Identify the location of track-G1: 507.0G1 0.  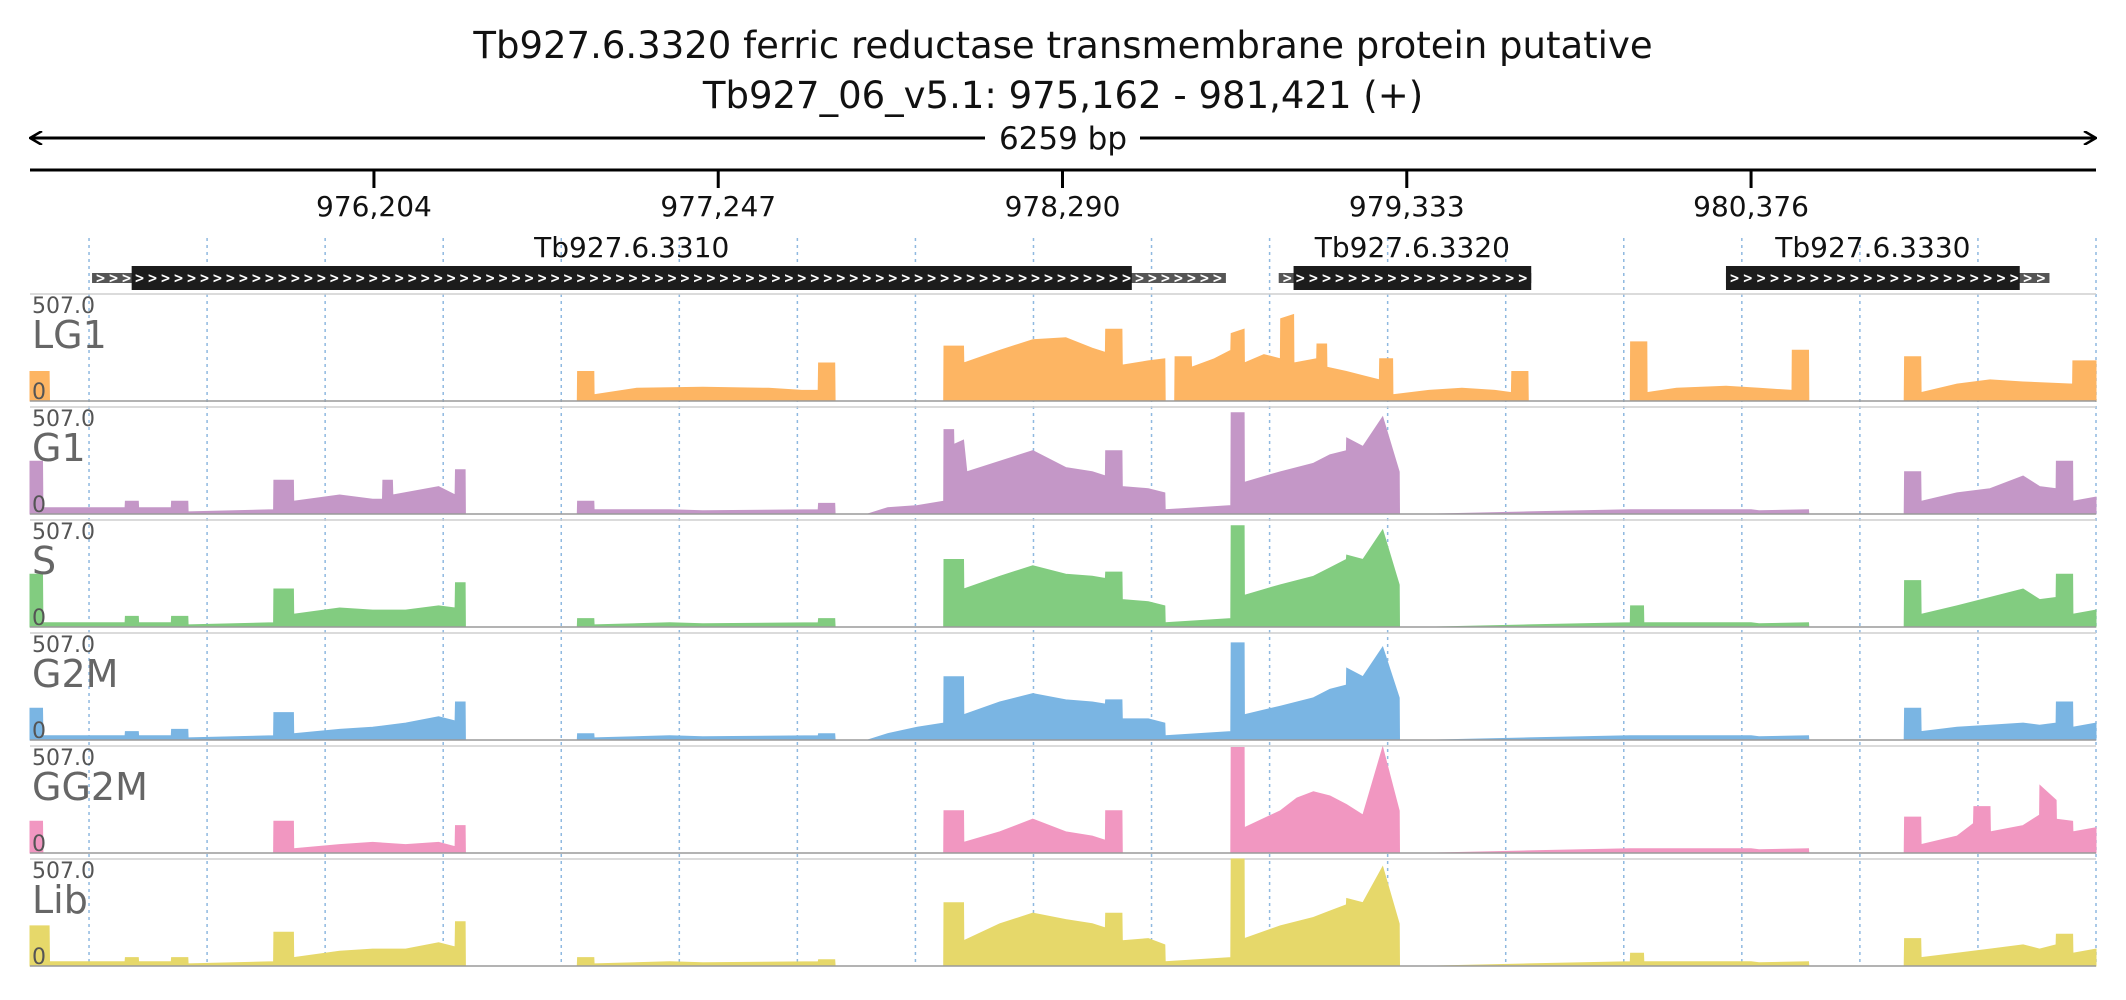
(1063, 462).